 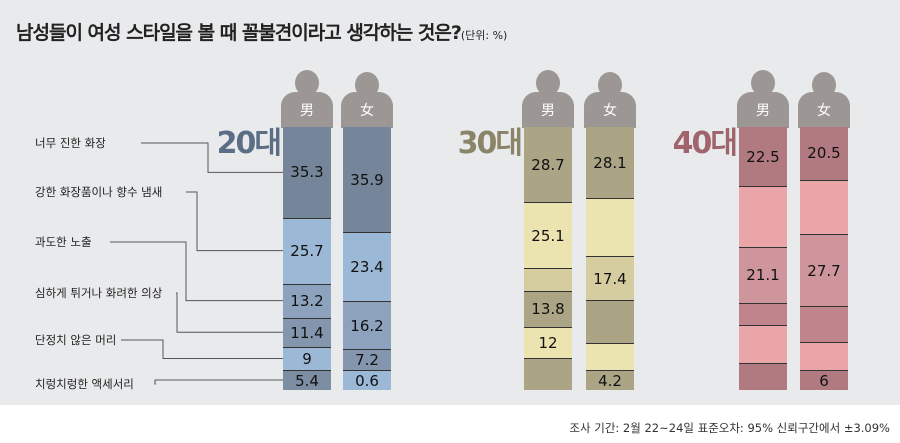 I want to click on age-group-label: 40대, so click(x=705, y=143).